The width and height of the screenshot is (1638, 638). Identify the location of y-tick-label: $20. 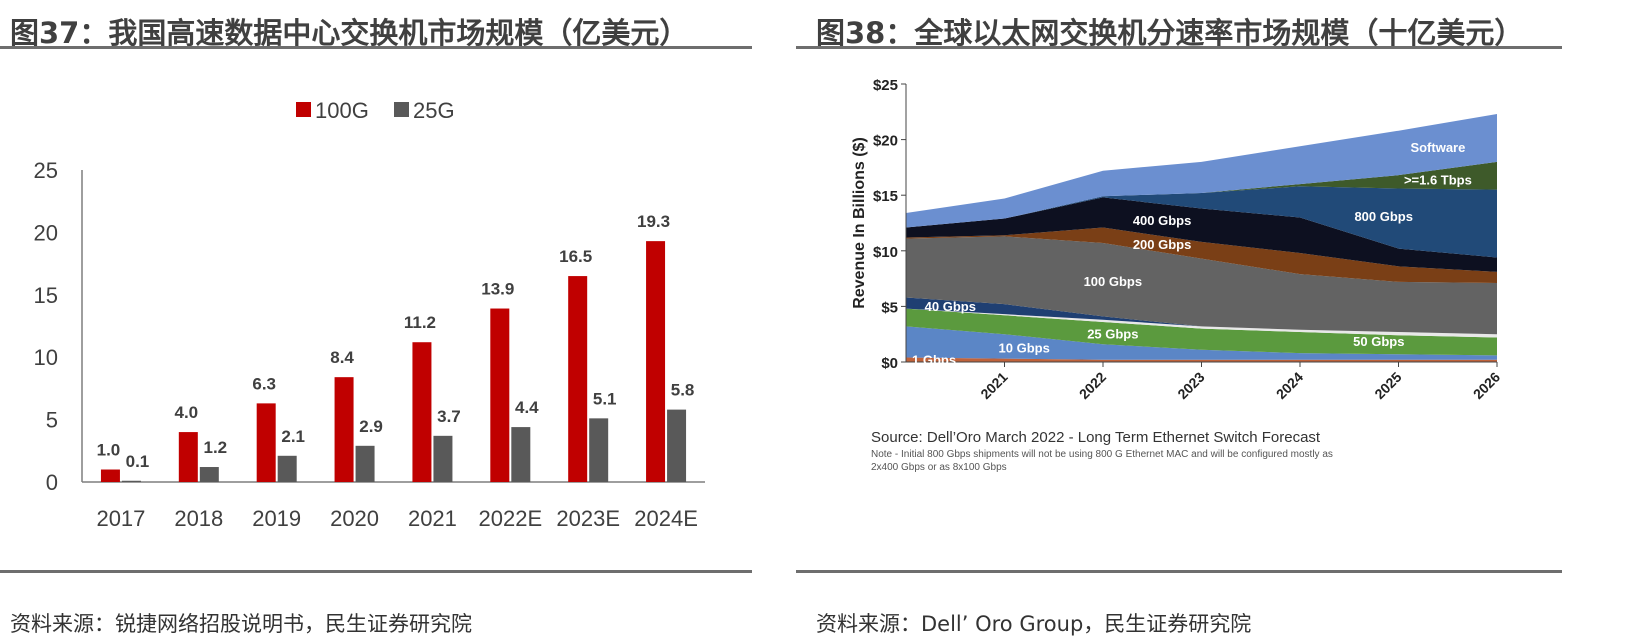
(885, 141).